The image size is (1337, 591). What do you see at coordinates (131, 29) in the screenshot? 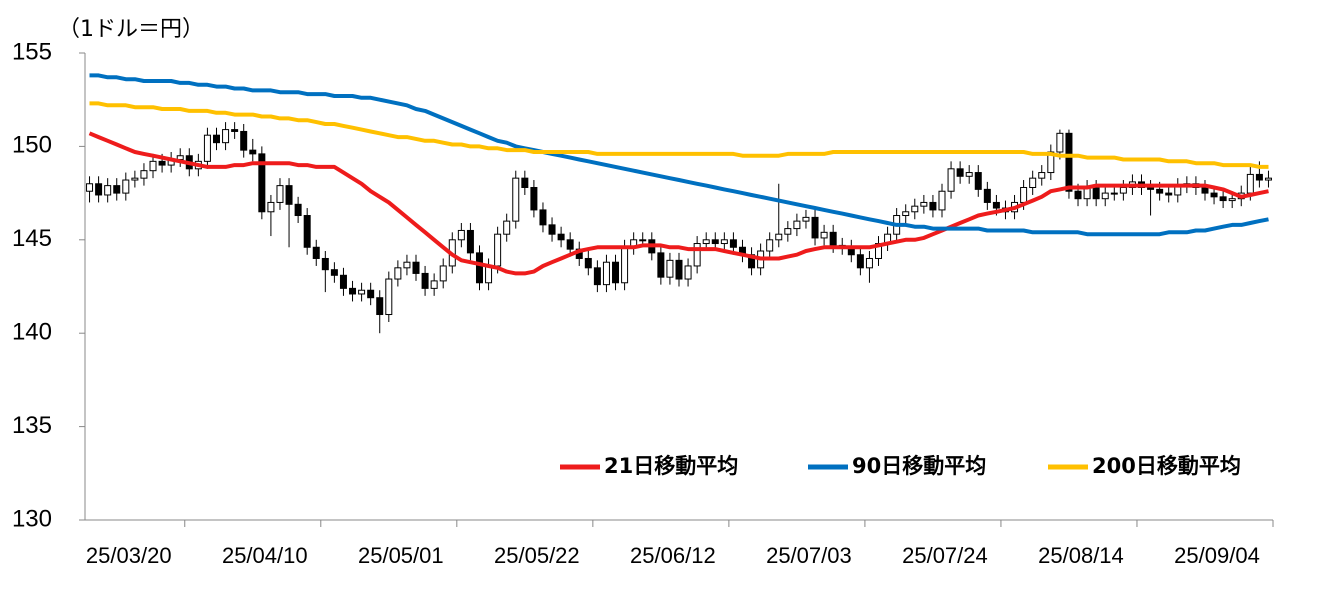
I see `y-axis-title: （1ドル＝円）` at bounding box center [131, 29].